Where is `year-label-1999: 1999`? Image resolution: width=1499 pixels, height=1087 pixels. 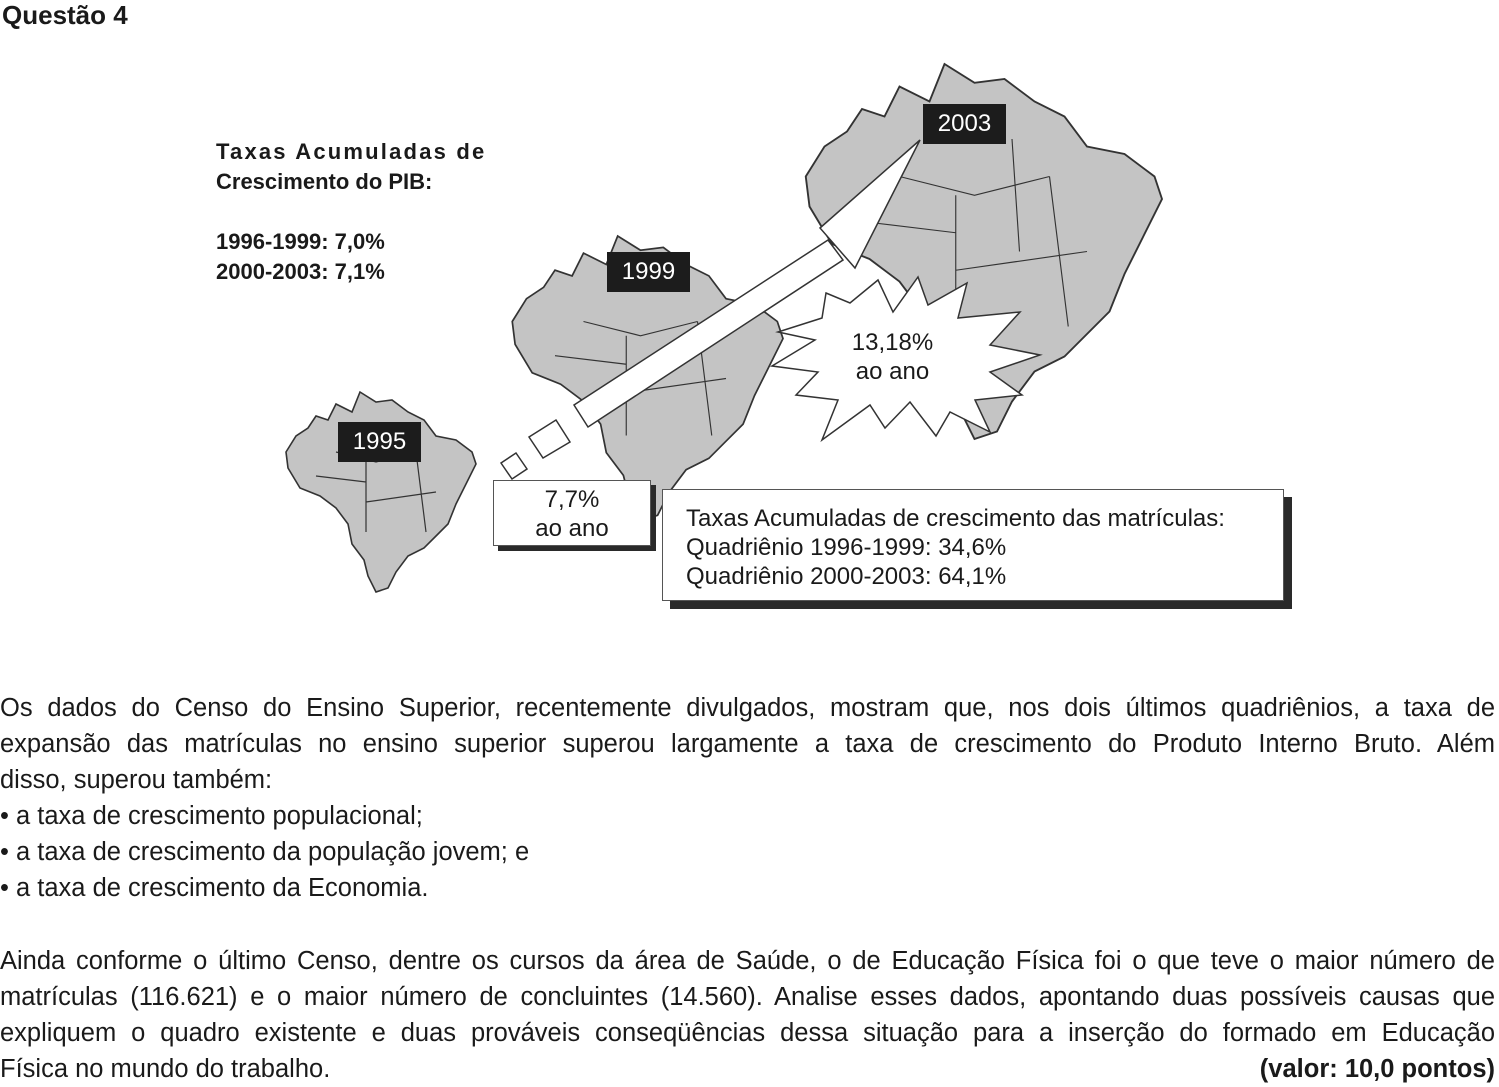 year-label-1999: 1999 is located at coordinates (648, 272).